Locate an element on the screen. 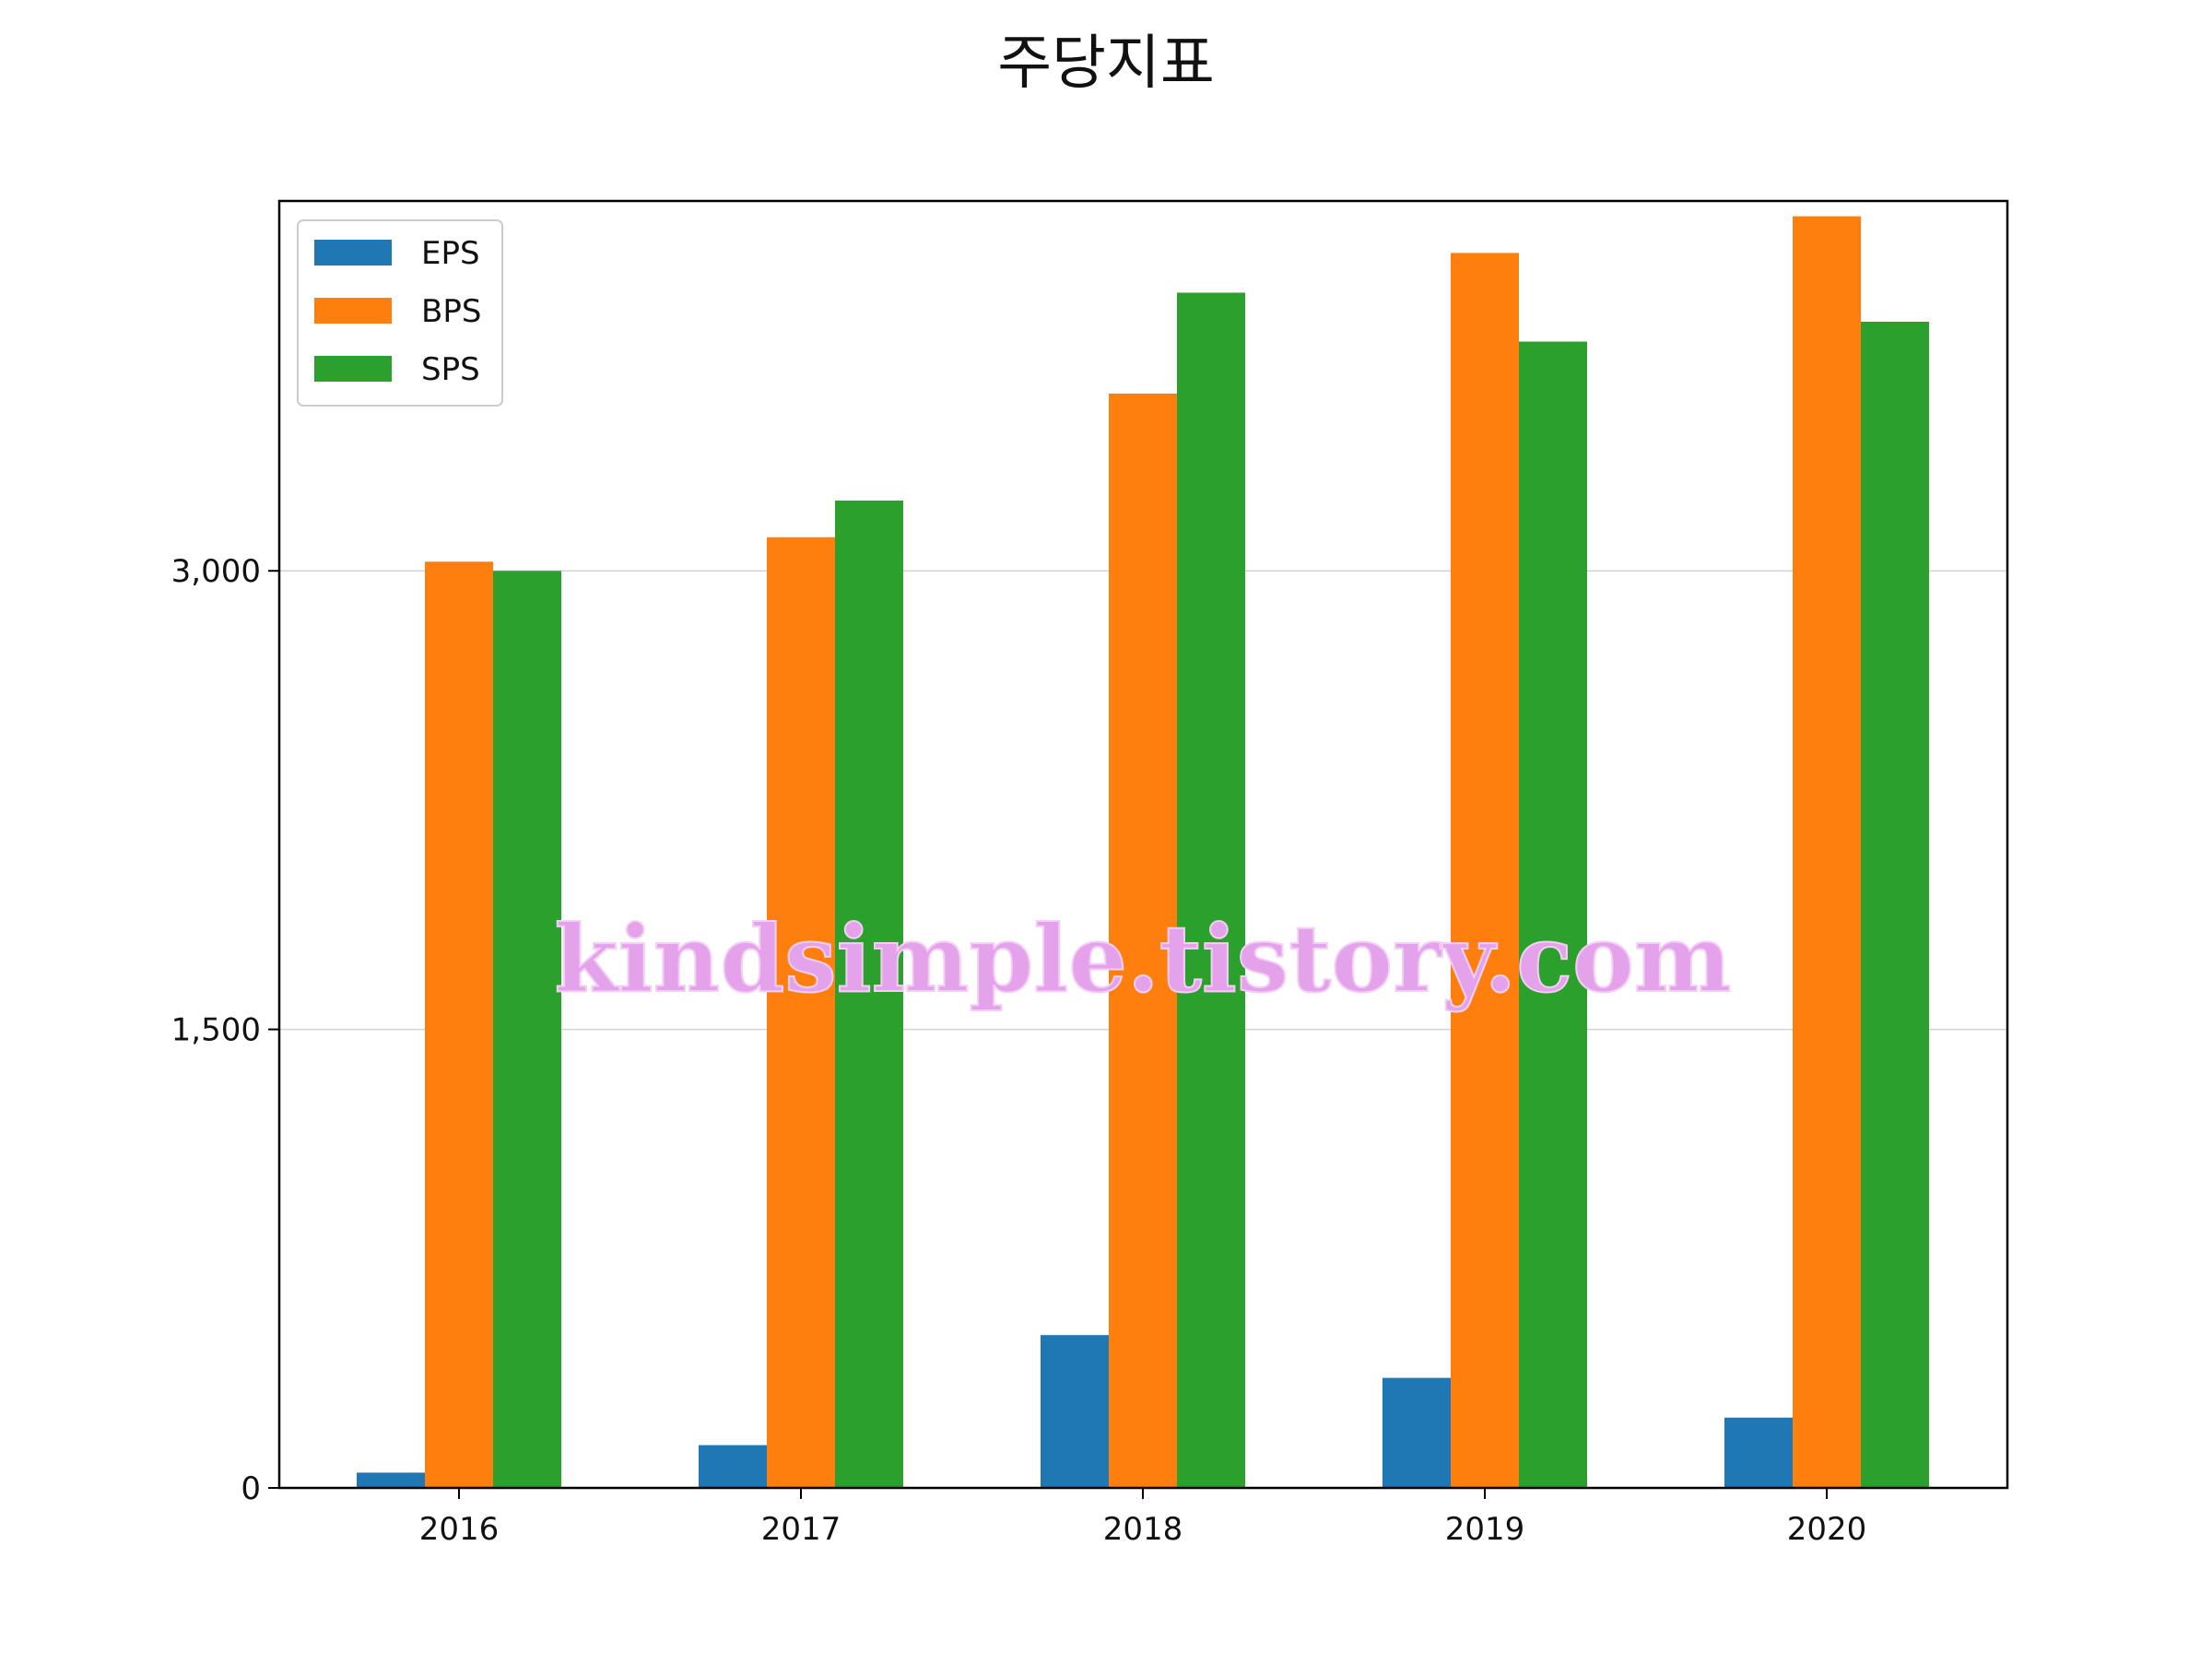 The image size is (2212, 1664). bar-eps-2019 is located at coordinates (1416, 1432).